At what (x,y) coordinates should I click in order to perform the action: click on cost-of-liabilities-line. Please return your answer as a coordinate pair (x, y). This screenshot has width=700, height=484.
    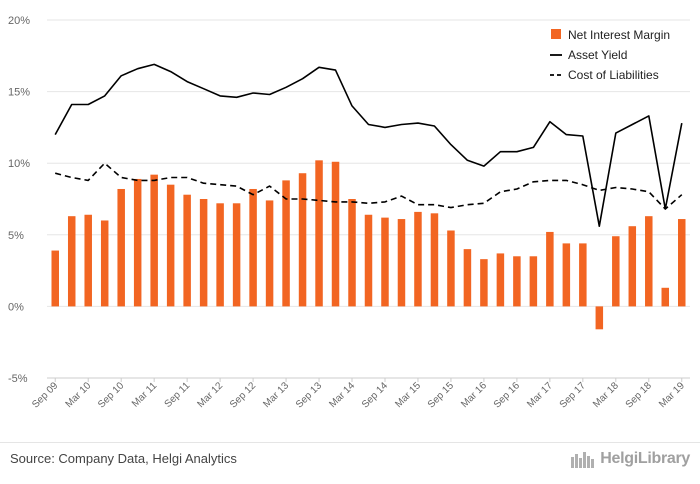
    Looking at the image, I should click on (368, 186).